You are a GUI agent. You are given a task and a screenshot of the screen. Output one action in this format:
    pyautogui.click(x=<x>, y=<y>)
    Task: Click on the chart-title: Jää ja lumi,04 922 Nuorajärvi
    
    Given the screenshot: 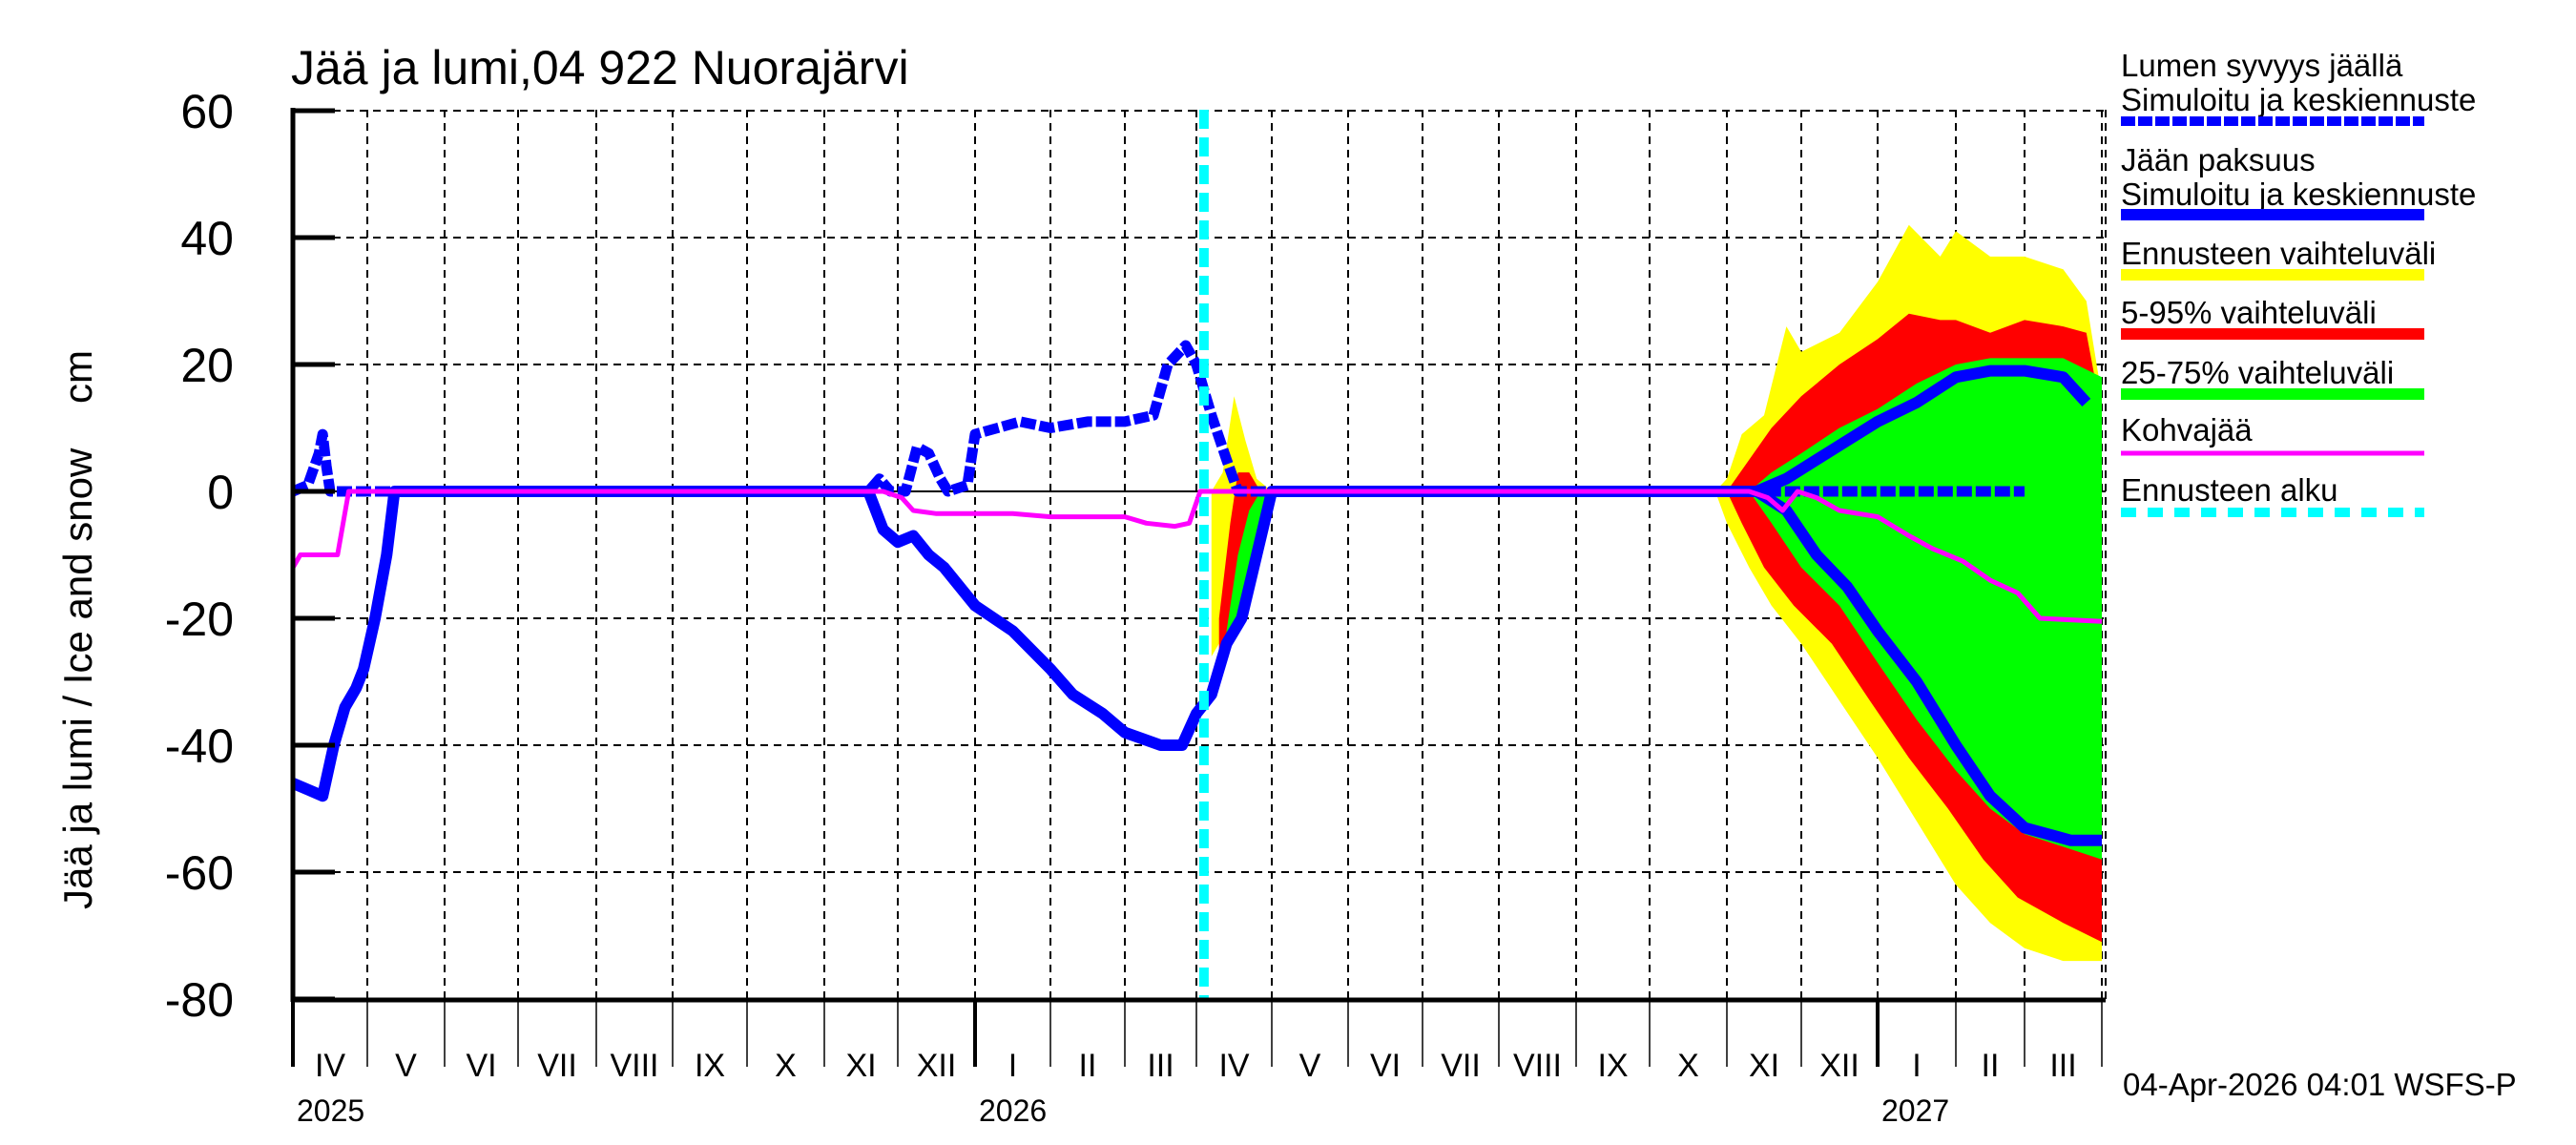 What is the action you would take?
    pyautogui.click(x=600, y=67)
    